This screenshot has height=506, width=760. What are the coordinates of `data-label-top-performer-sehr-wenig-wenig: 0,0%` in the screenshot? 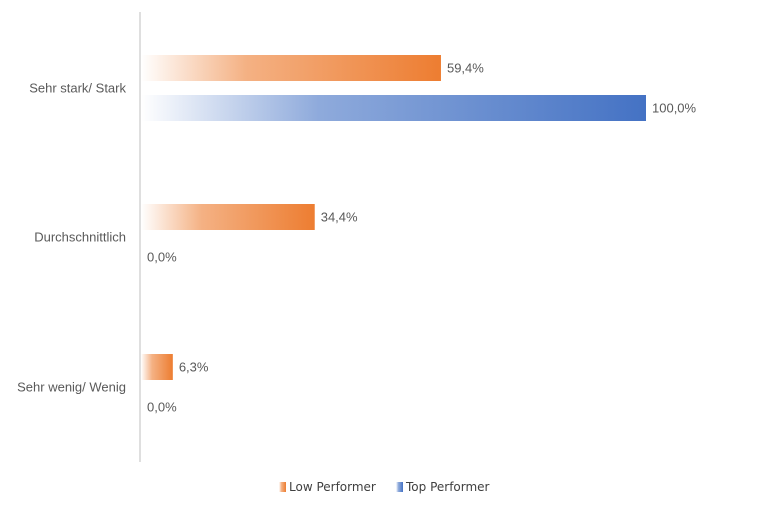 It's located at (162, 407).